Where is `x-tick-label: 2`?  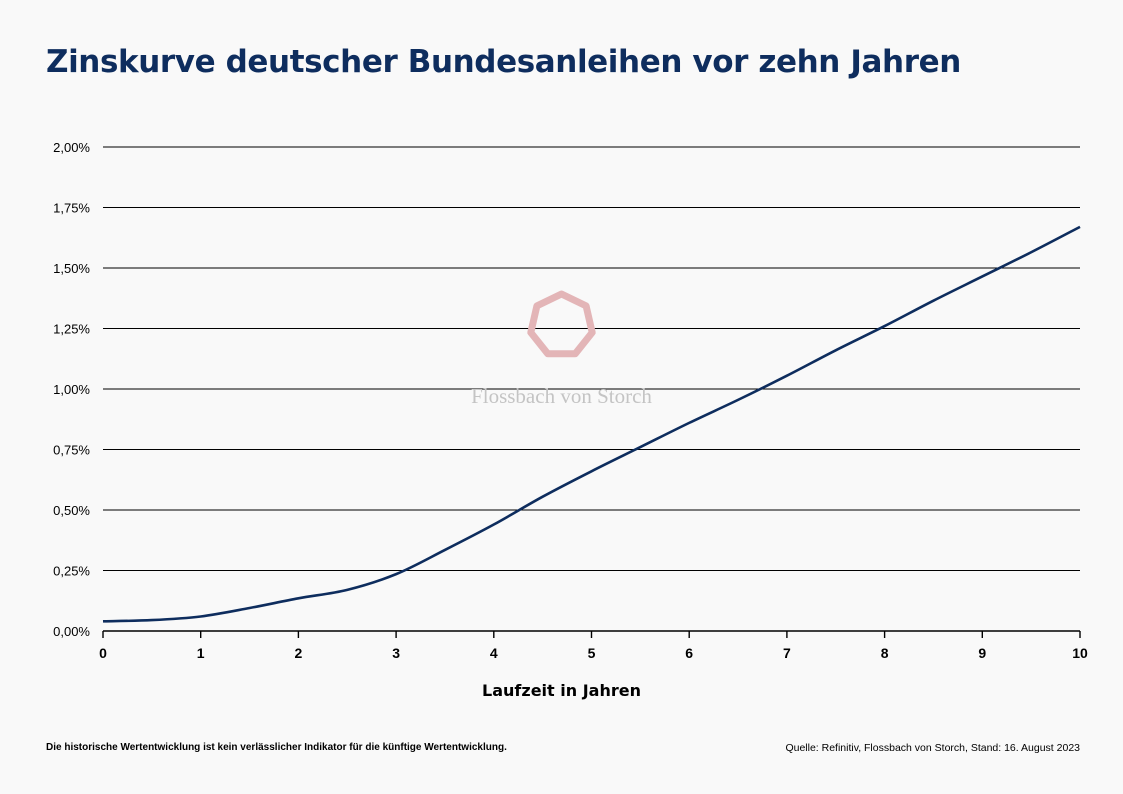
x-tick-label: 2 is located at coordinates (299, 653).